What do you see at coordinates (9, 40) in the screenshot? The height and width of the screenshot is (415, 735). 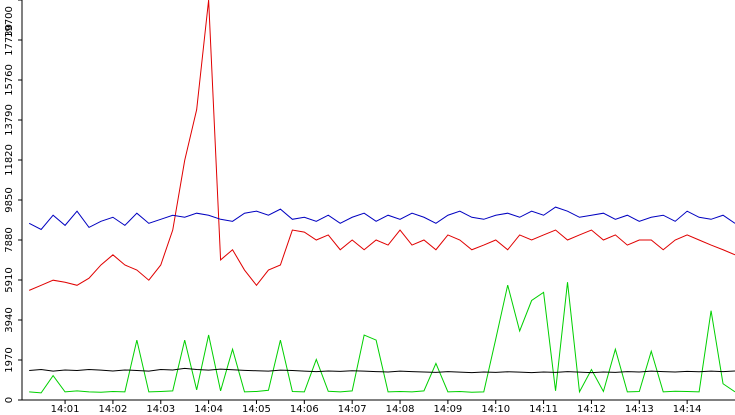 I see `y-tick-label: 17730` at bounding box center [9, 40].